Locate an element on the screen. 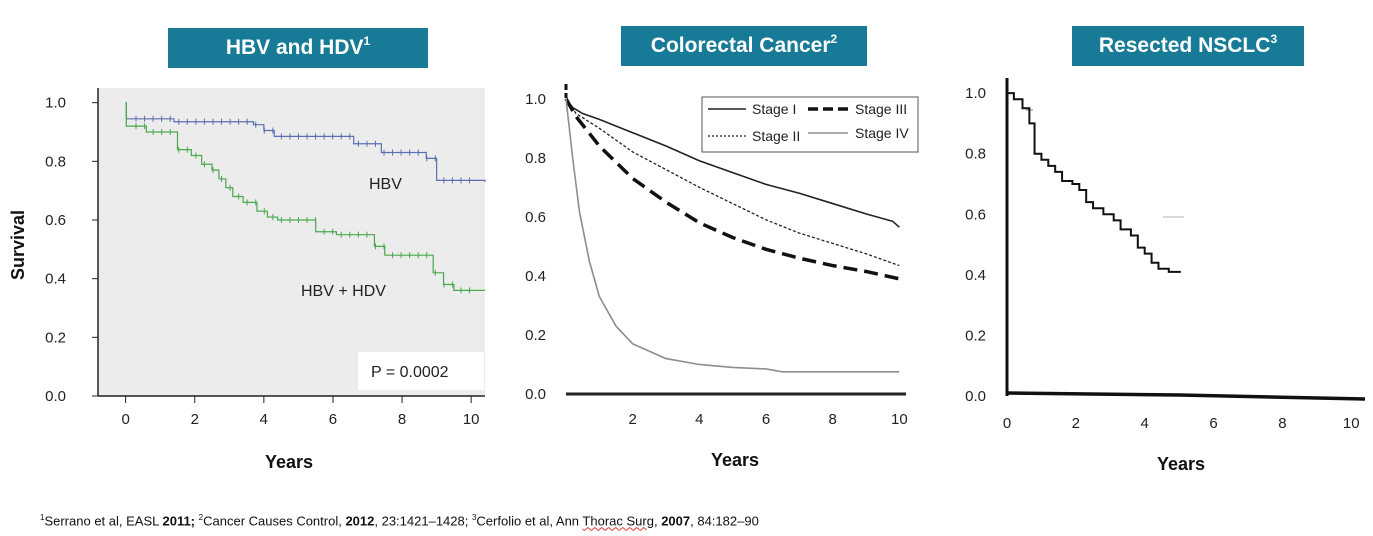 The height and width of the screenshot is (536, 1373). nsclc-ytick-0.8: 0.8 is located at coordinates (975, 154).